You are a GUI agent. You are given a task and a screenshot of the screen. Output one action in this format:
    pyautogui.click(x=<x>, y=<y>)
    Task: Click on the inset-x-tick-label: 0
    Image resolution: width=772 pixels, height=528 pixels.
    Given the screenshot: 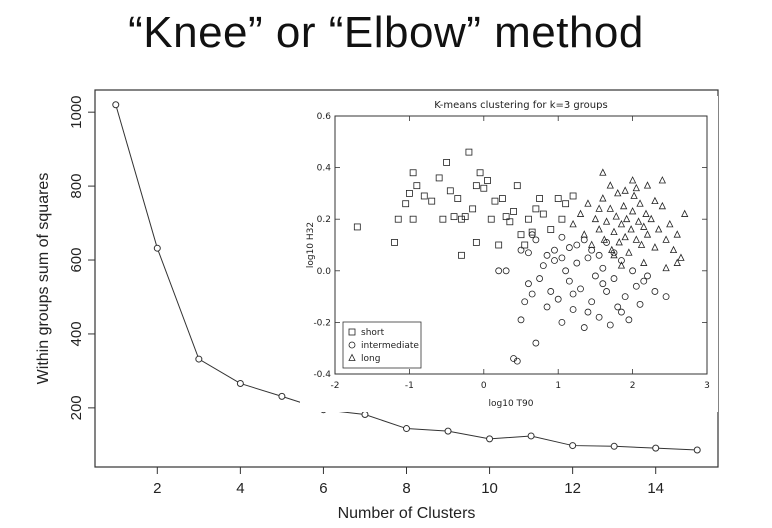 What is the action you would take?
    pyautogui.click(x=484, y=386)
    